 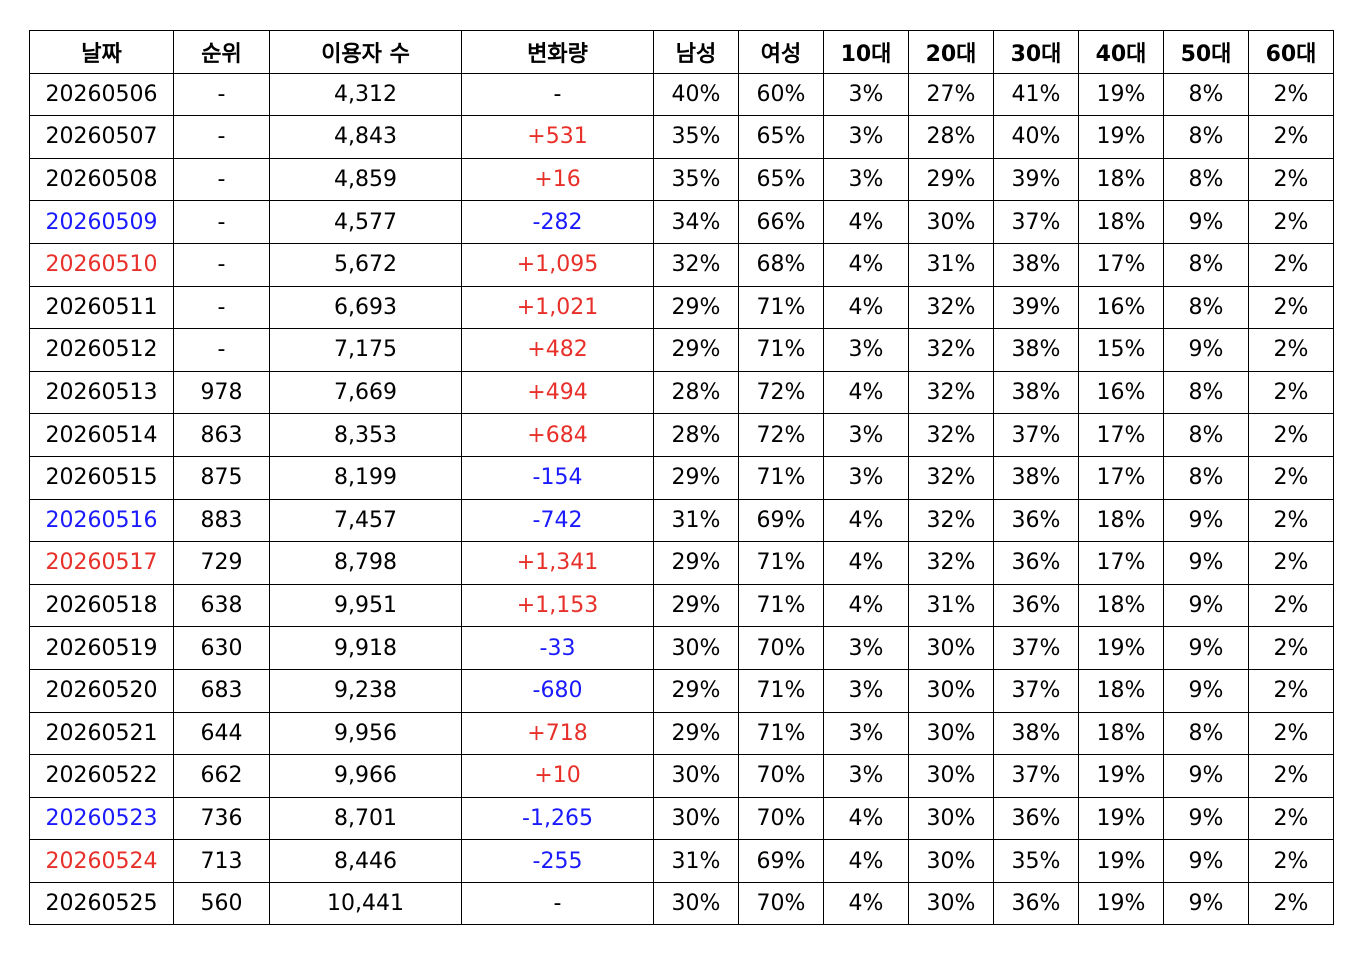 What do you see at coordinates (101, 222) in the screenshot?
I see `date-cell: 20260509` at bounding box center [101, 222].